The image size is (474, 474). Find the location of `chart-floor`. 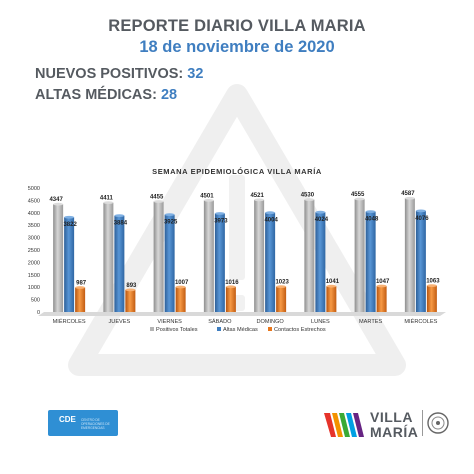

chart-floor is located at coordinates (242, 314).